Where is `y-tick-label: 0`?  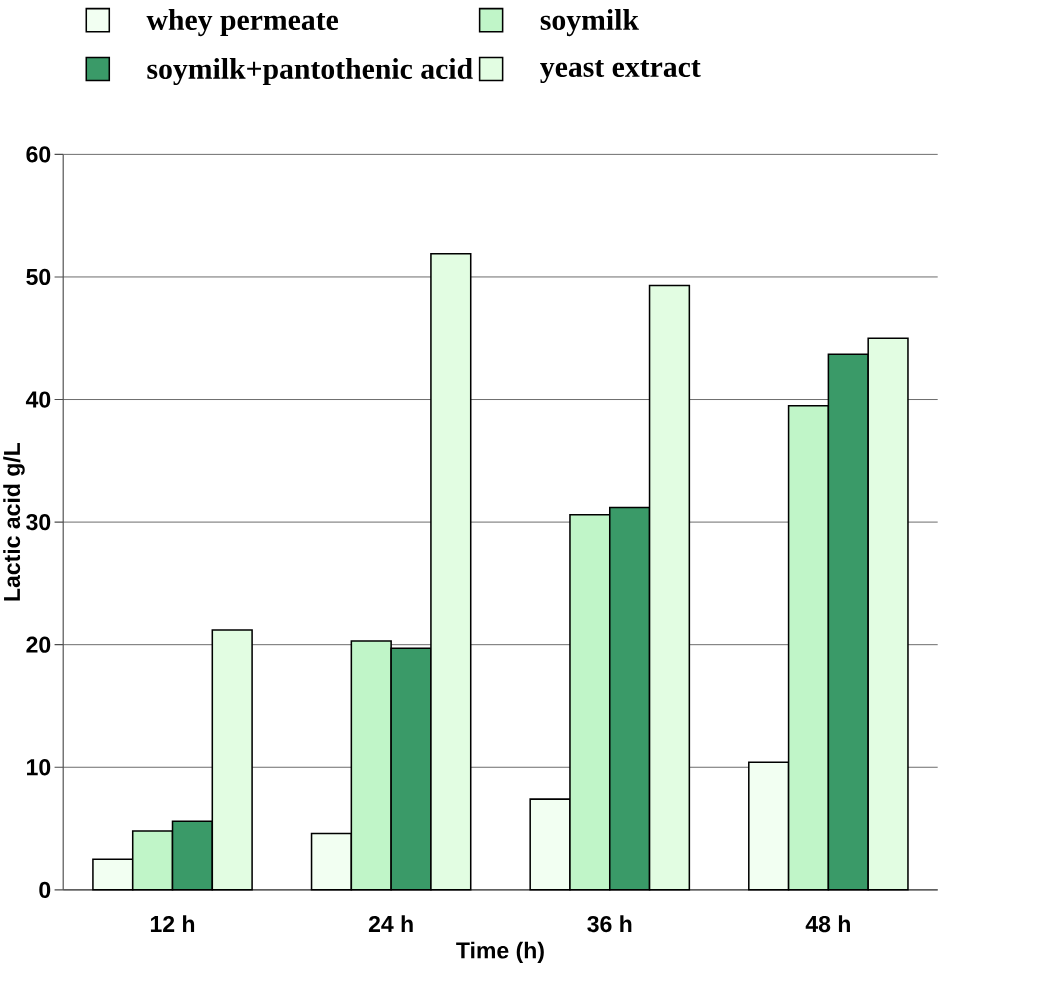
y-tick-label: 0 is located at coordinates (45, 889).